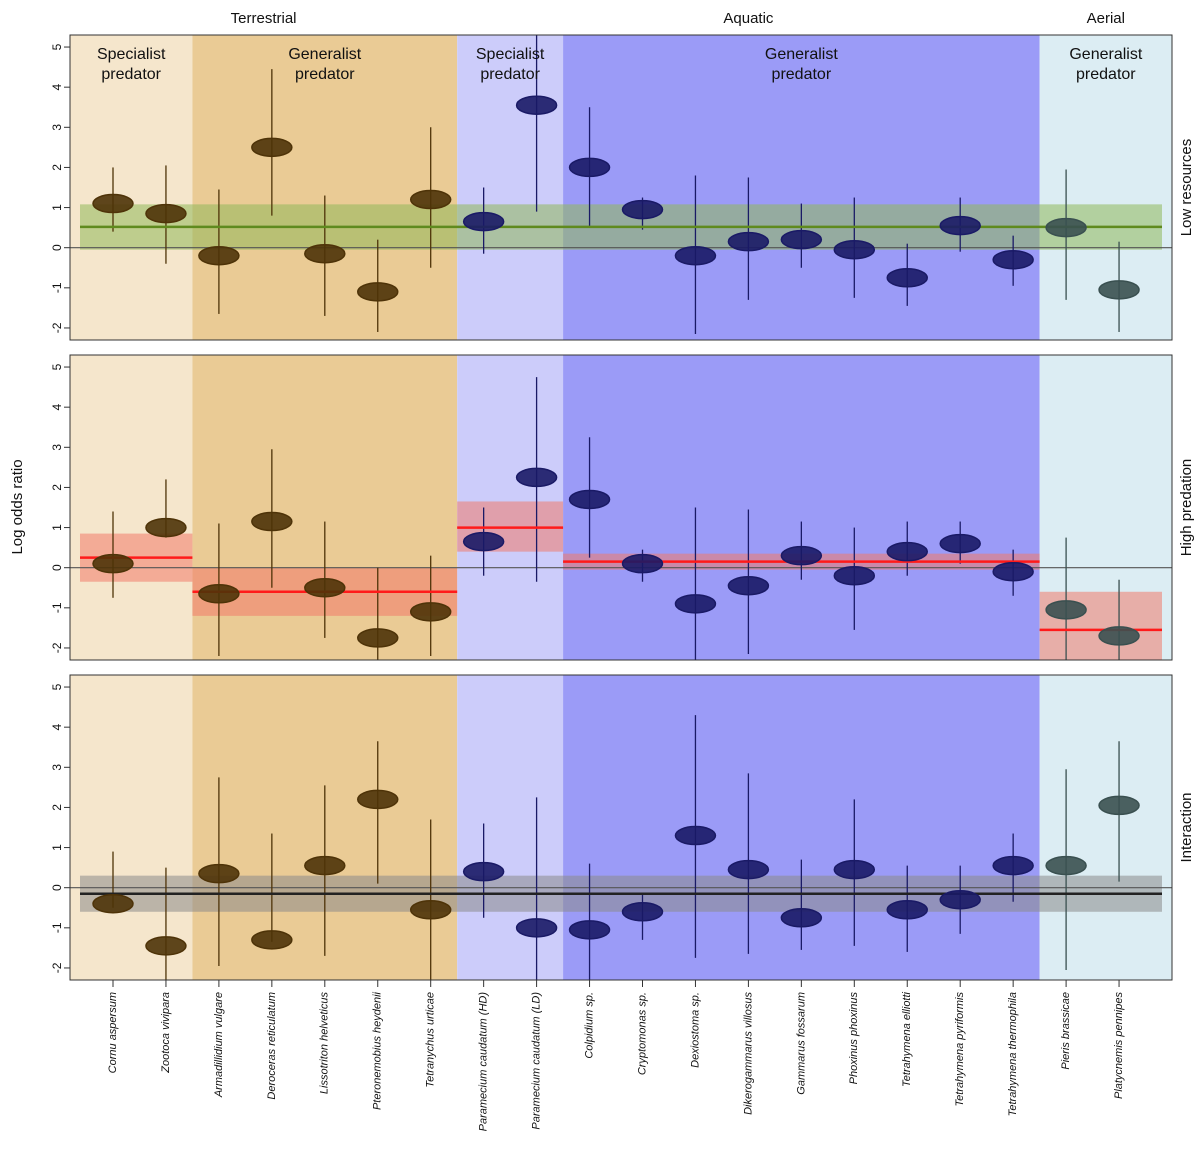 The image size is (1201, 1149). I want to click on guild-label: Specialist predator, so click(510, 64).